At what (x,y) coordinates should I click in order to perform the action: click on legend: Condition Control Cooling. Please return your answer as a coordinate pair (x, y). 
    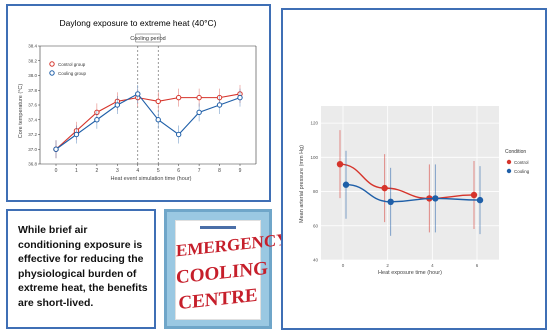
    Looking at the image, I should click on (517, 161).